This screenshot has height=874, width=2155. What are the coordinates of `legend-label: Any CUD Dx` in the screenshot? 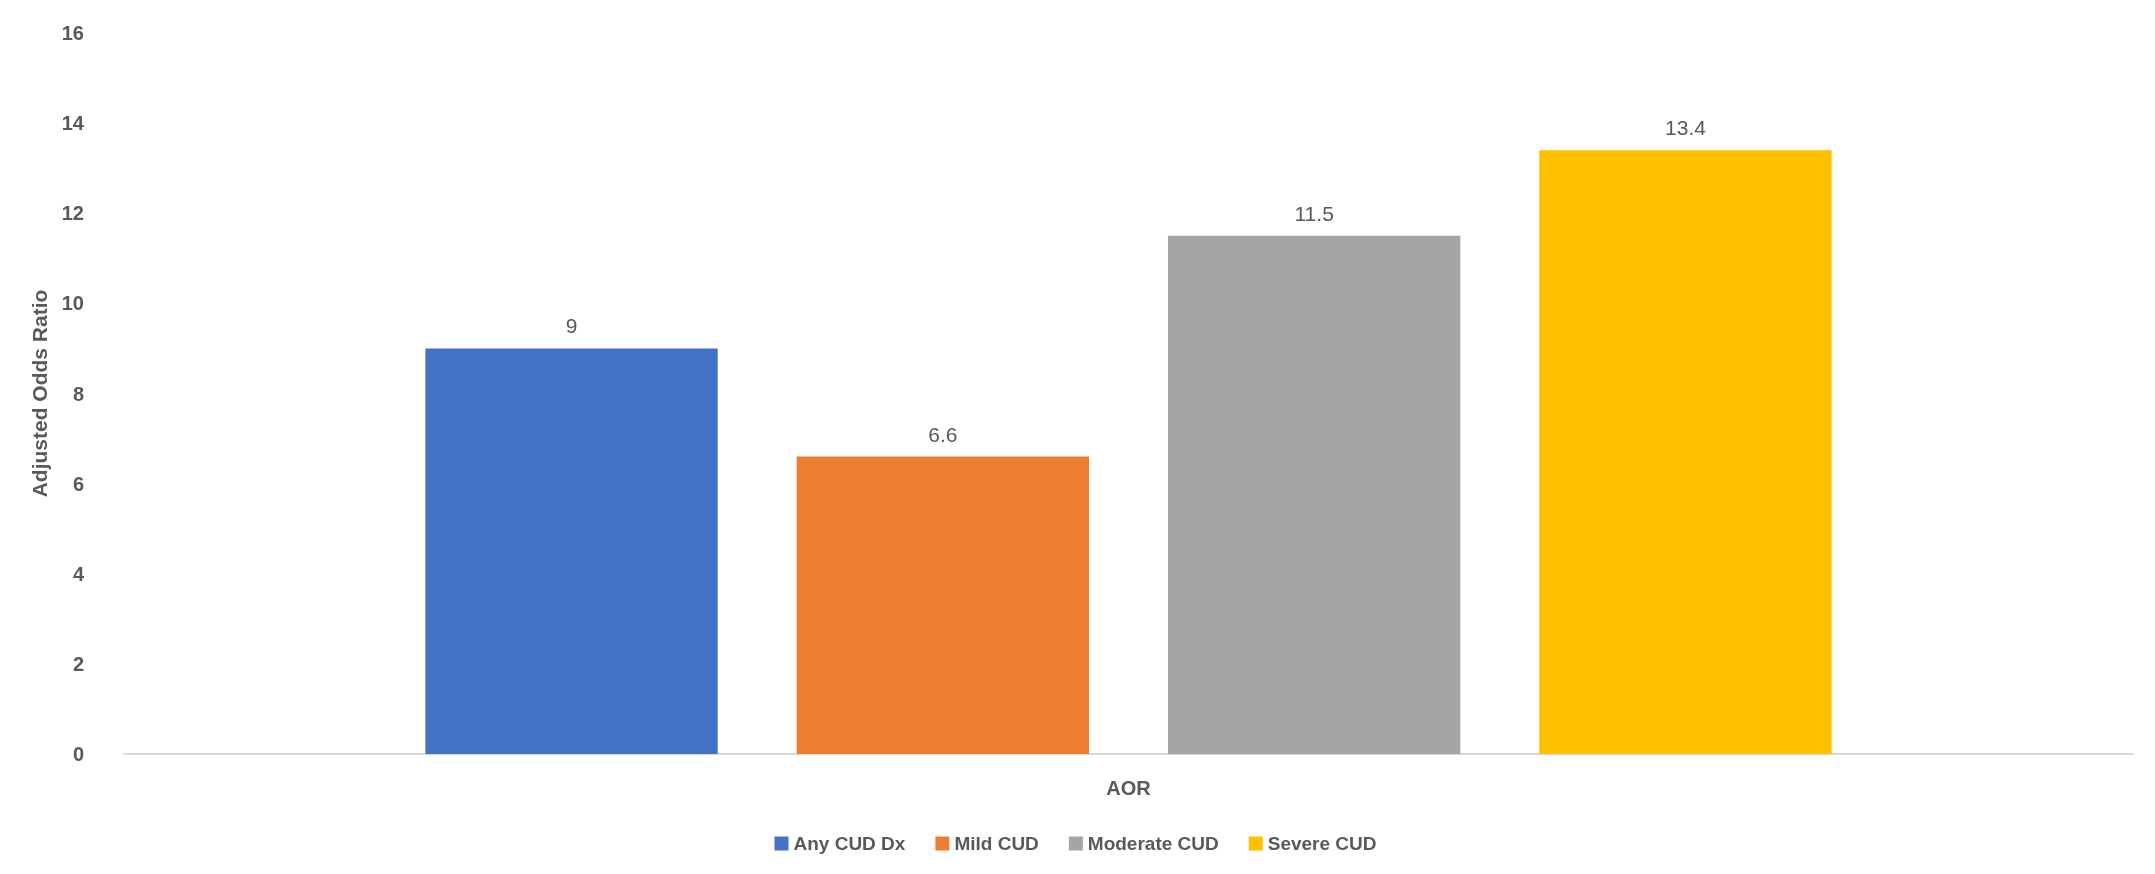 It's located at (849, 843).